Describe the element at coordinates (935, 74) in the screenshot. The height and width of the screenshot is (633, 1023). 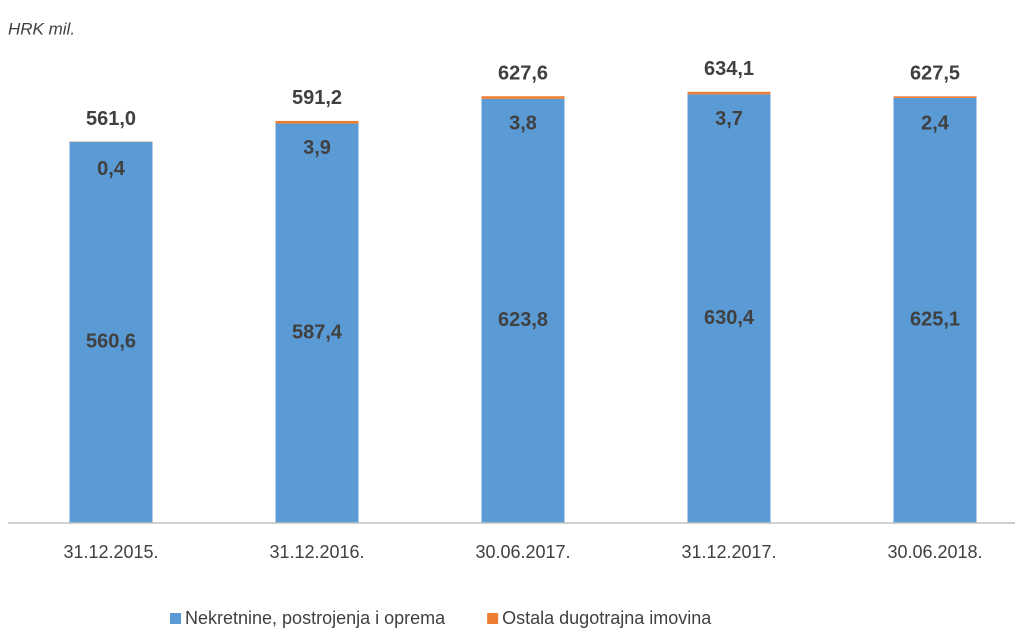
I see `total-label: 627,5` at that location.